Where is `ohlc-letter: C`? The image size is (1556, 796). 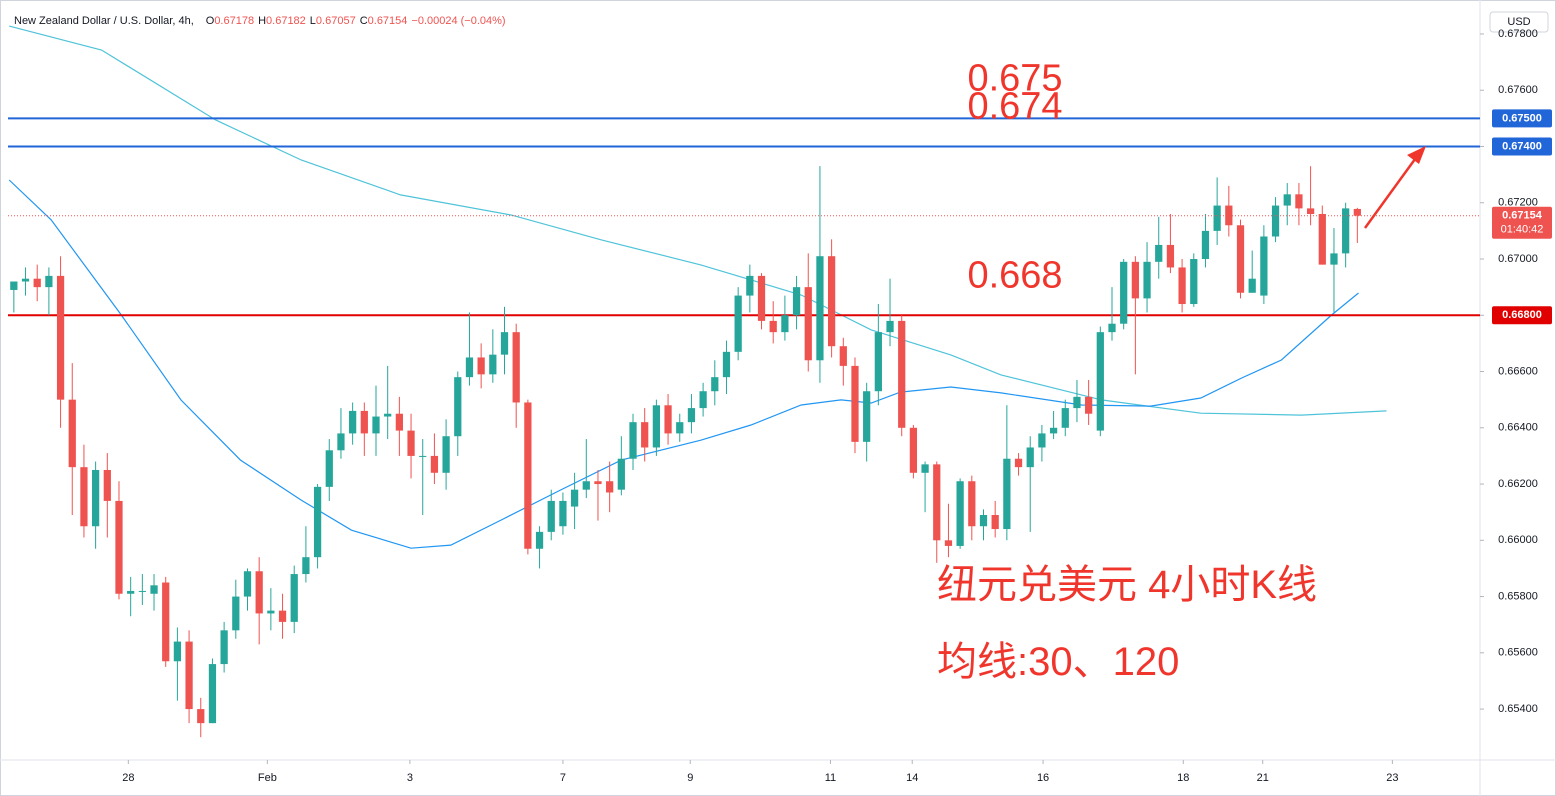
ohlc-letter: C is located at coordinates (364, 21).